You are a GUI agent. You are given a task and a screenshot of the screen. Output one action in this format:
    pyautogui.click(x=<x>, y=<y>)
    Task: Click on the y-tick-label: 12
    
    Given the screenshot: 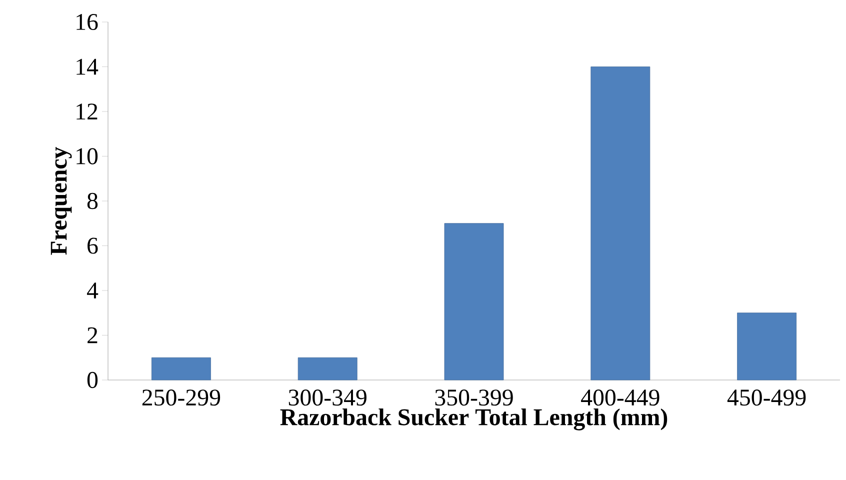 What is the action you would take?
    pyautogui.click(x=87, y=112)
    